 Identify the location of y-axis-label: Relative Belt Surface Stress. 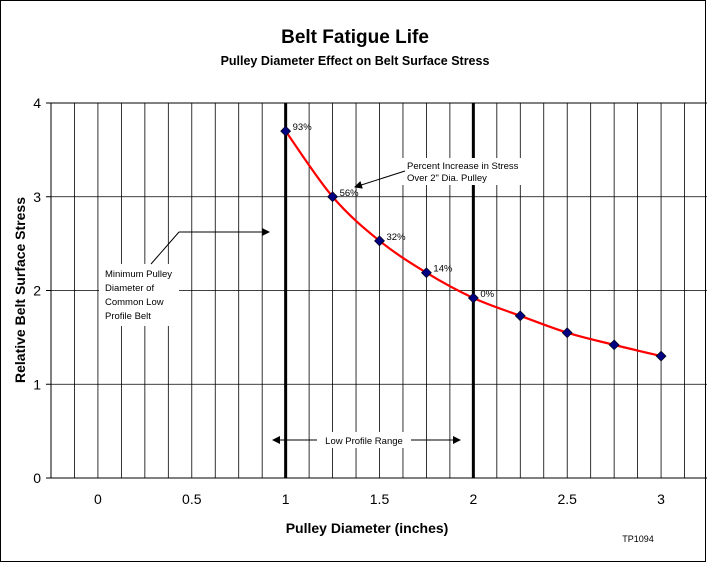
(20, 290).